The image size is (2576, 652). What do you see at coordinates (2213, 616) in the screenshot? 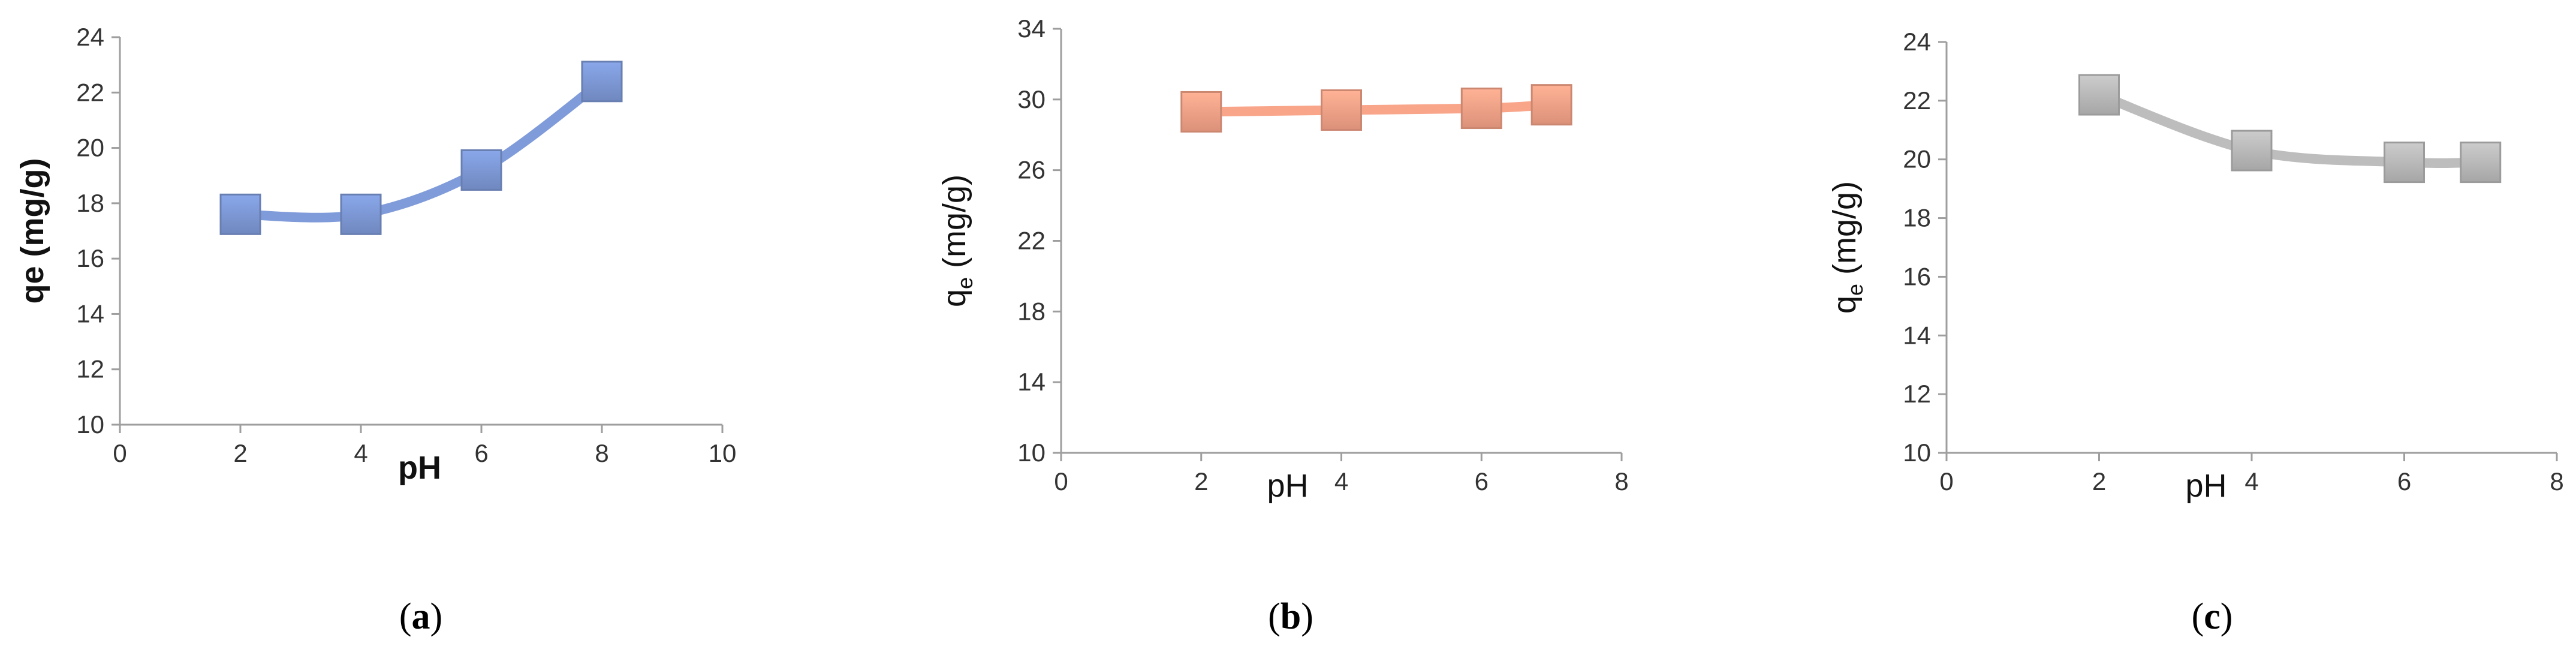
I see `panel-label: (c)` at bounding box center [2213, 616].